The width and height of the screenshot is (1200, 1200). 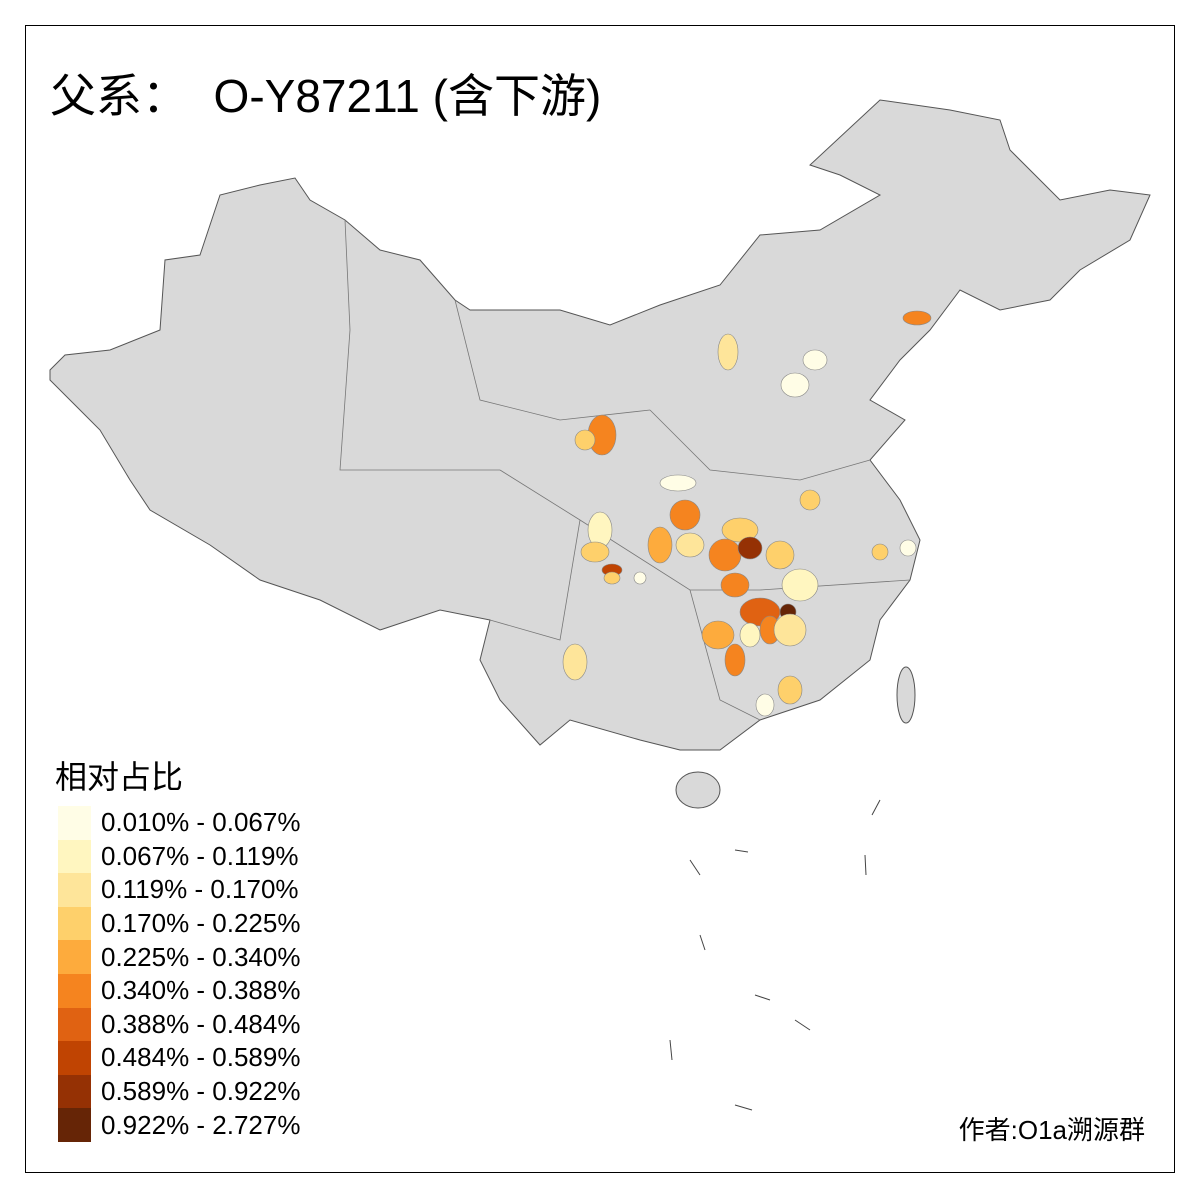 I want to click on legend-label: 0.010% - 0.067%, so click(x=201, y=822).